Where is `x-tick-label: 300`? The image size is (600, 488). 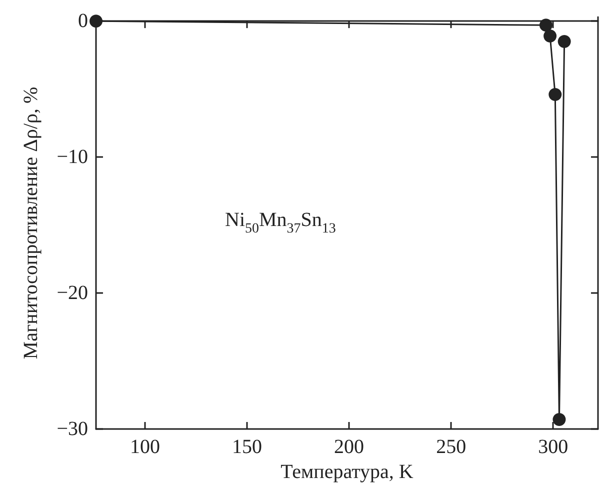 x-tick-label: 300 is located at coordinates (553, 447).